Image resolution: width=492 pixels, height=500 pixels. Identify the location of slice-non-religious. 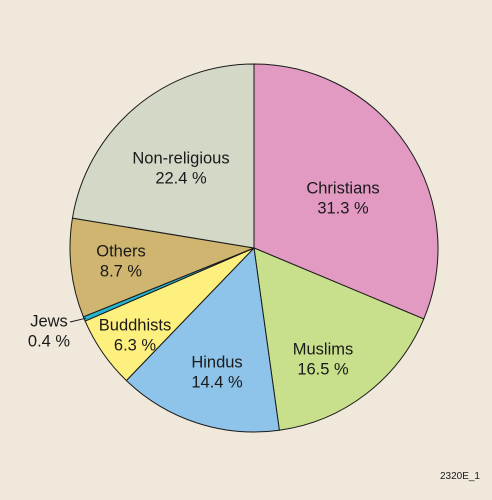
(163, 156).